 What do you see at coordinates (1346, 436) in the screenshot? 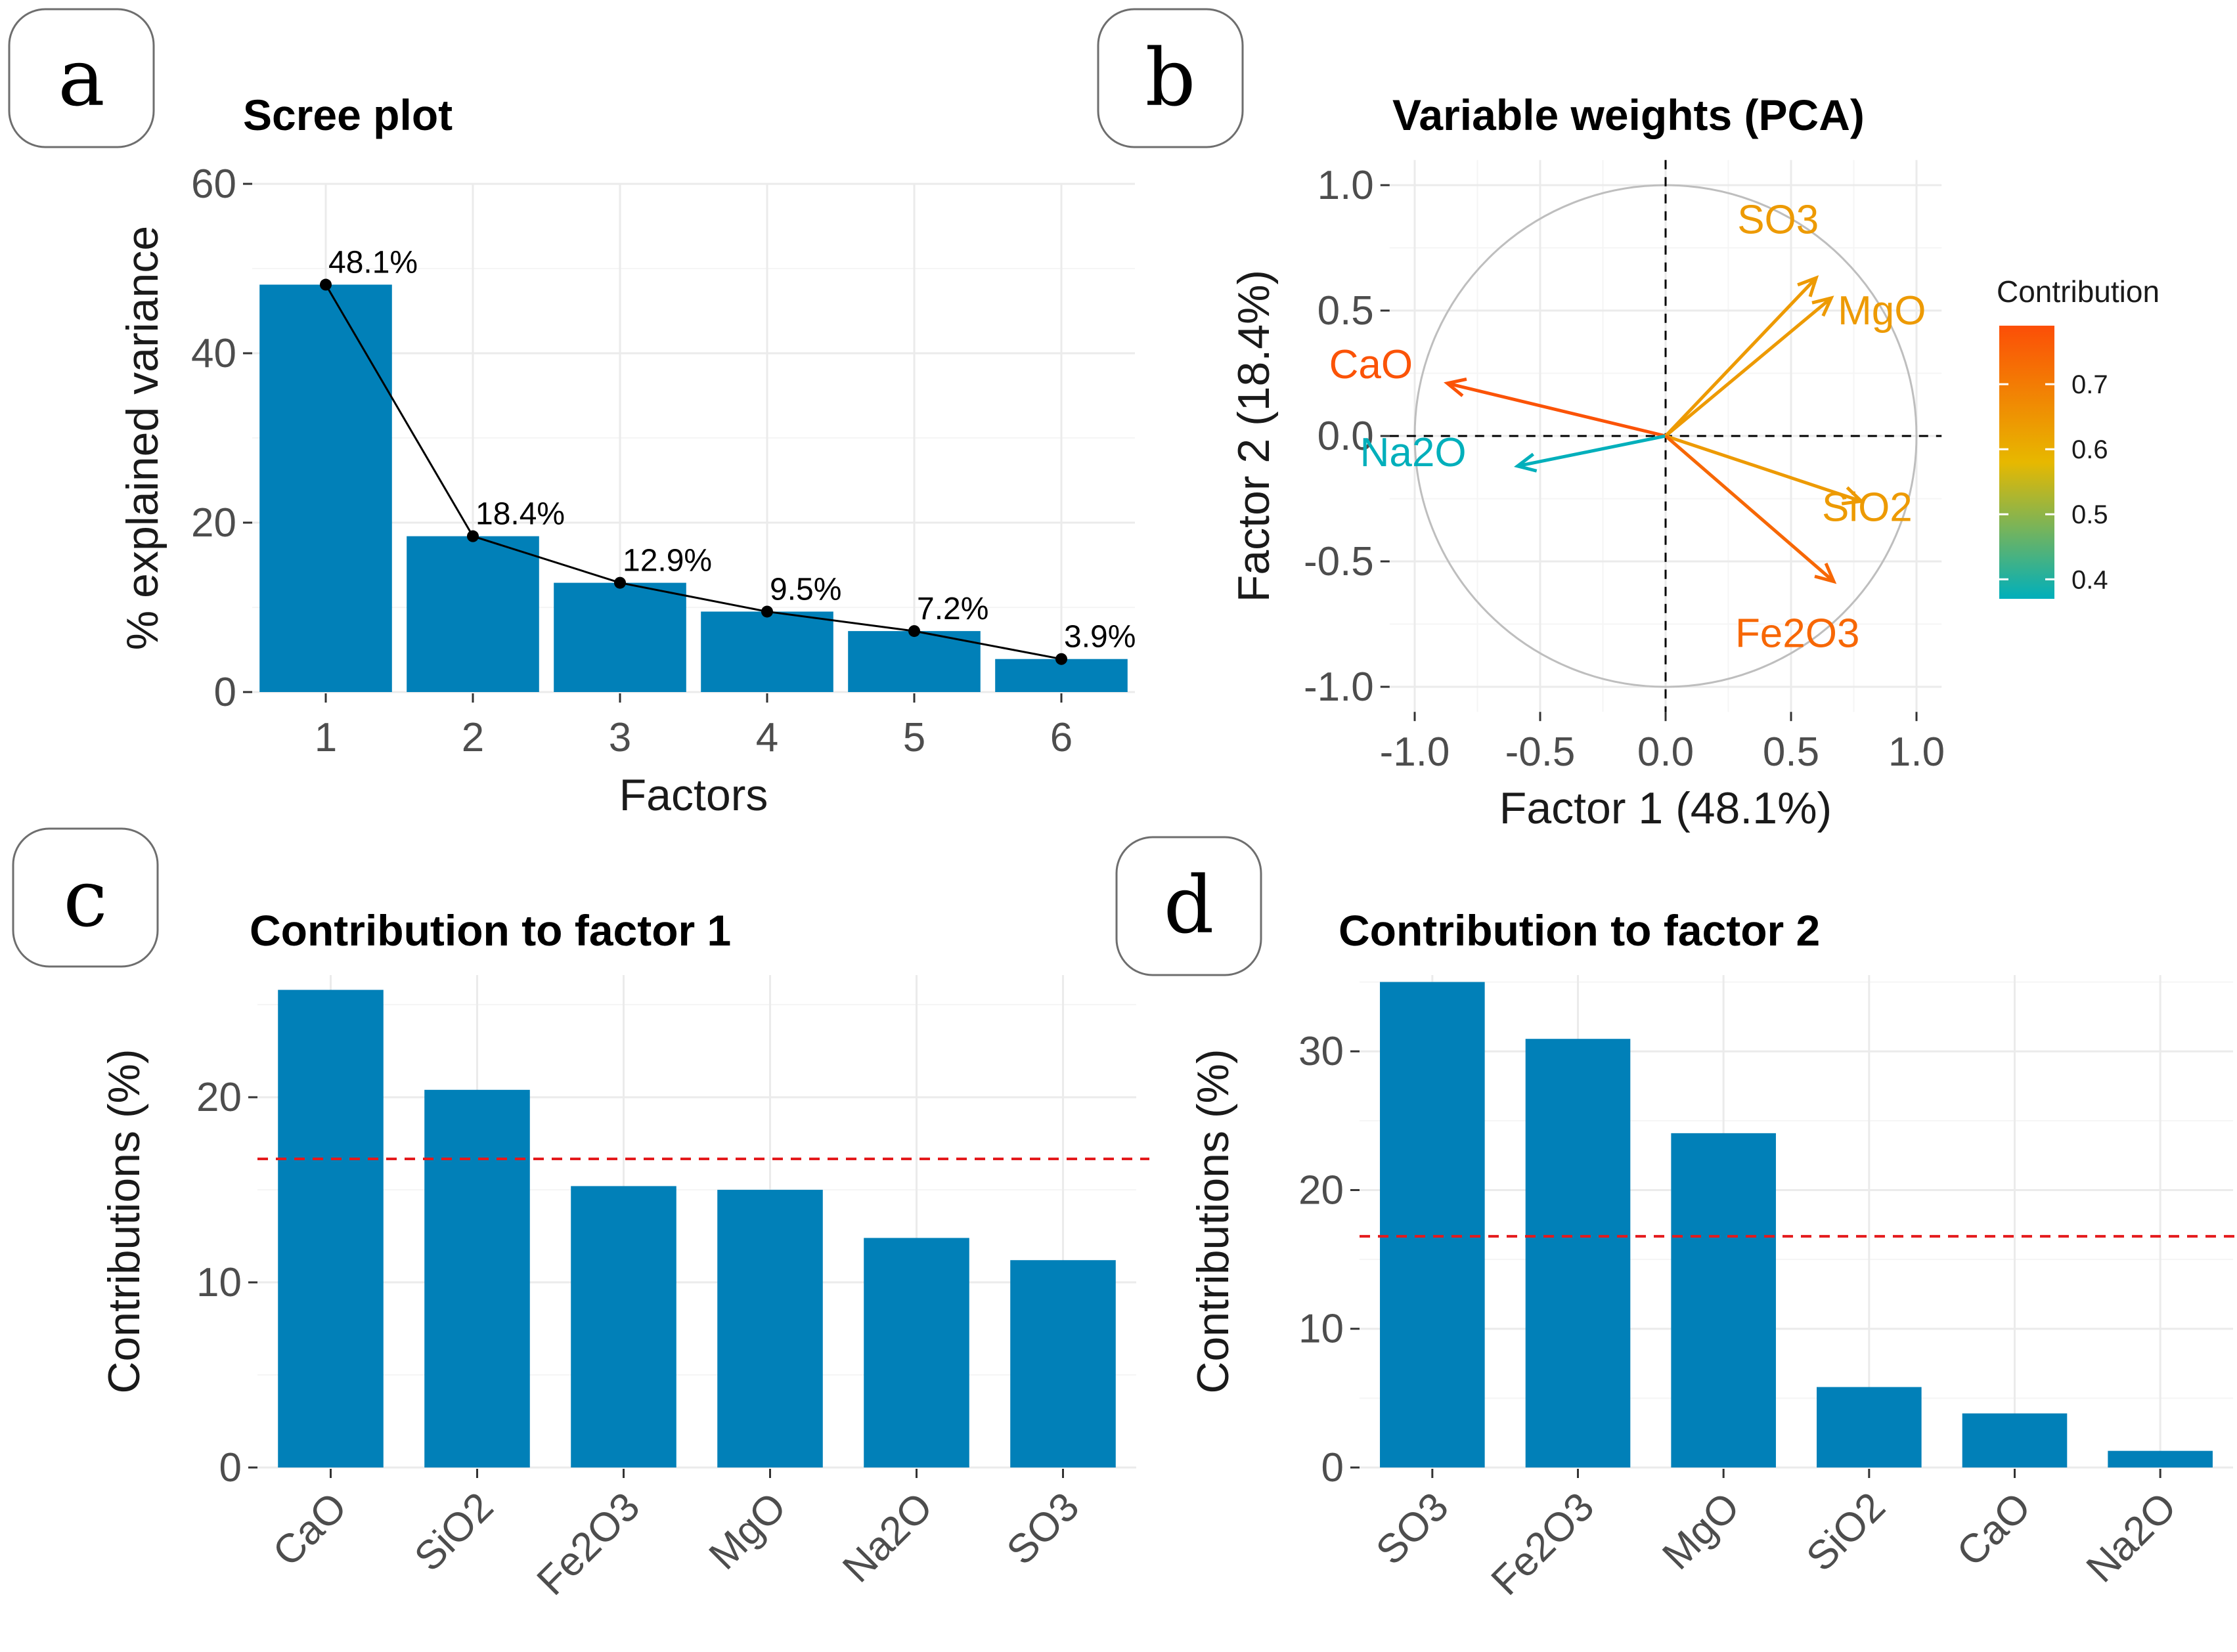
I see `y-tick-label: 0.0` at bounding box center [1346, 436].